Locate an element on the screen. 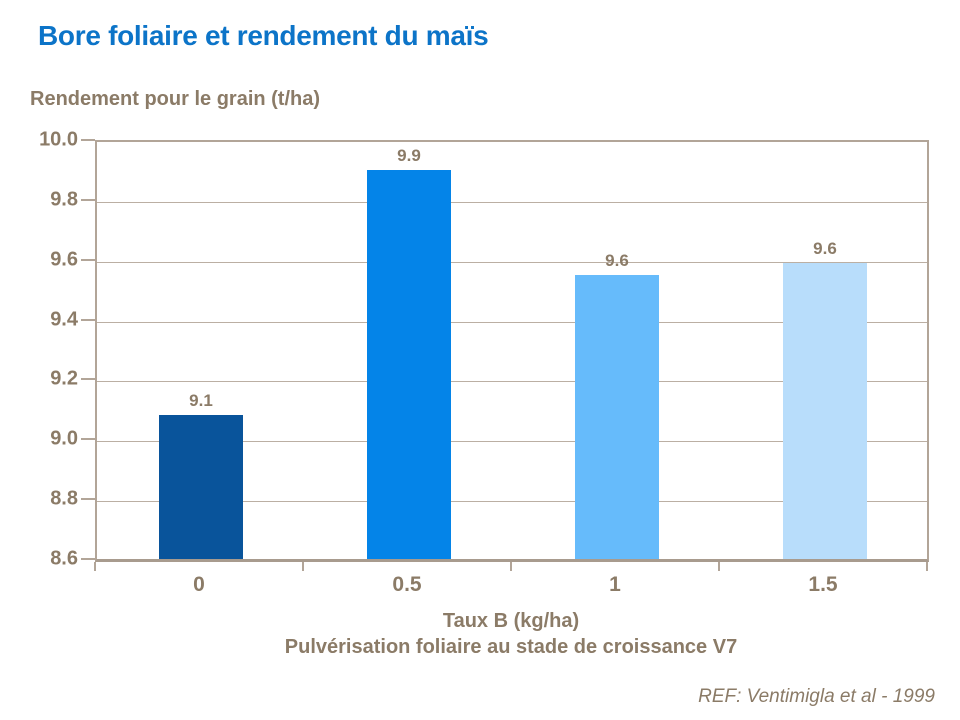 The image size is (960, 720). x-tick-label: 0.5 is located at coordinates (407, 584).